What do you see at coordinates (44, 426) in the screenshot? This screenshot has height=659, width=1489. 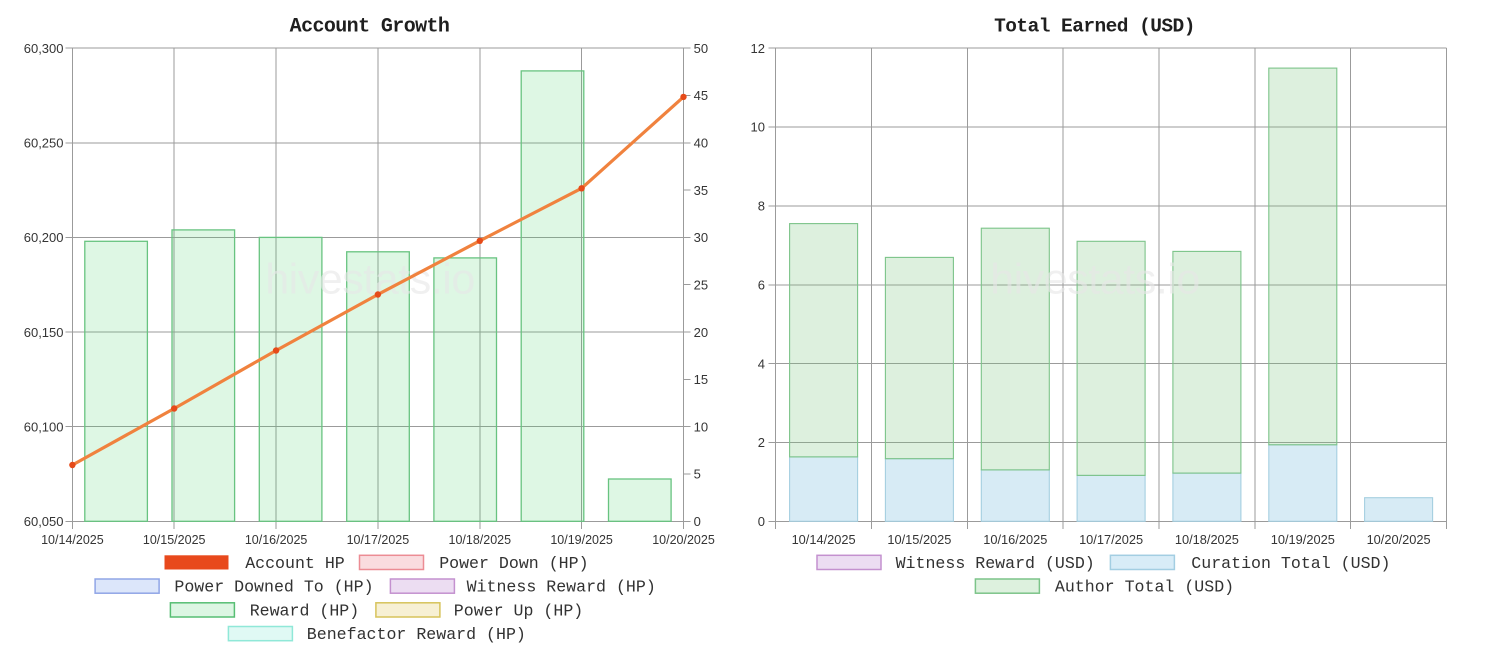 I see `svg-text: 60,100` at bounding box center [44, 426].